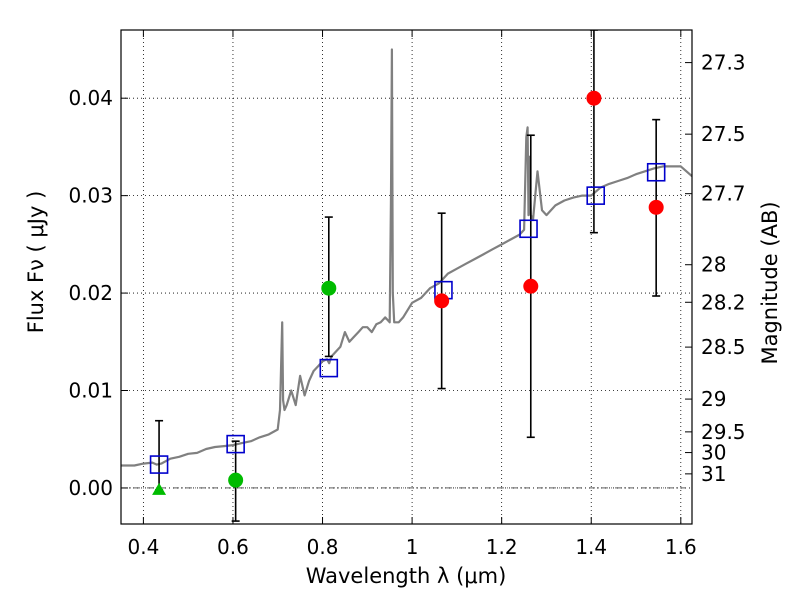 The width and height of the screenshot is (800, 600). I want to click on x-tick-label: 0.8, so click(323, 547).